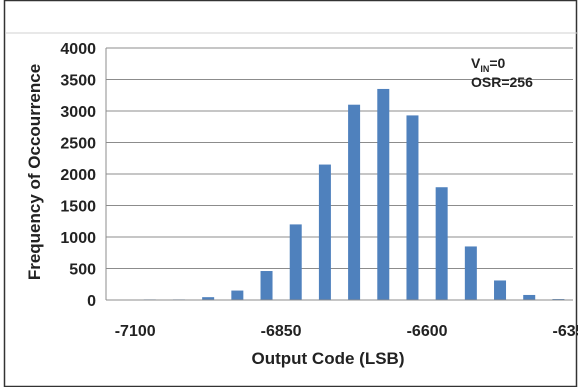 The height and width of the screenshot is (392, 578). What do you see at coordinates (78, 207) in the screenshot?
I see `y-tick-label: 1500` at bounding box center [78, 207].